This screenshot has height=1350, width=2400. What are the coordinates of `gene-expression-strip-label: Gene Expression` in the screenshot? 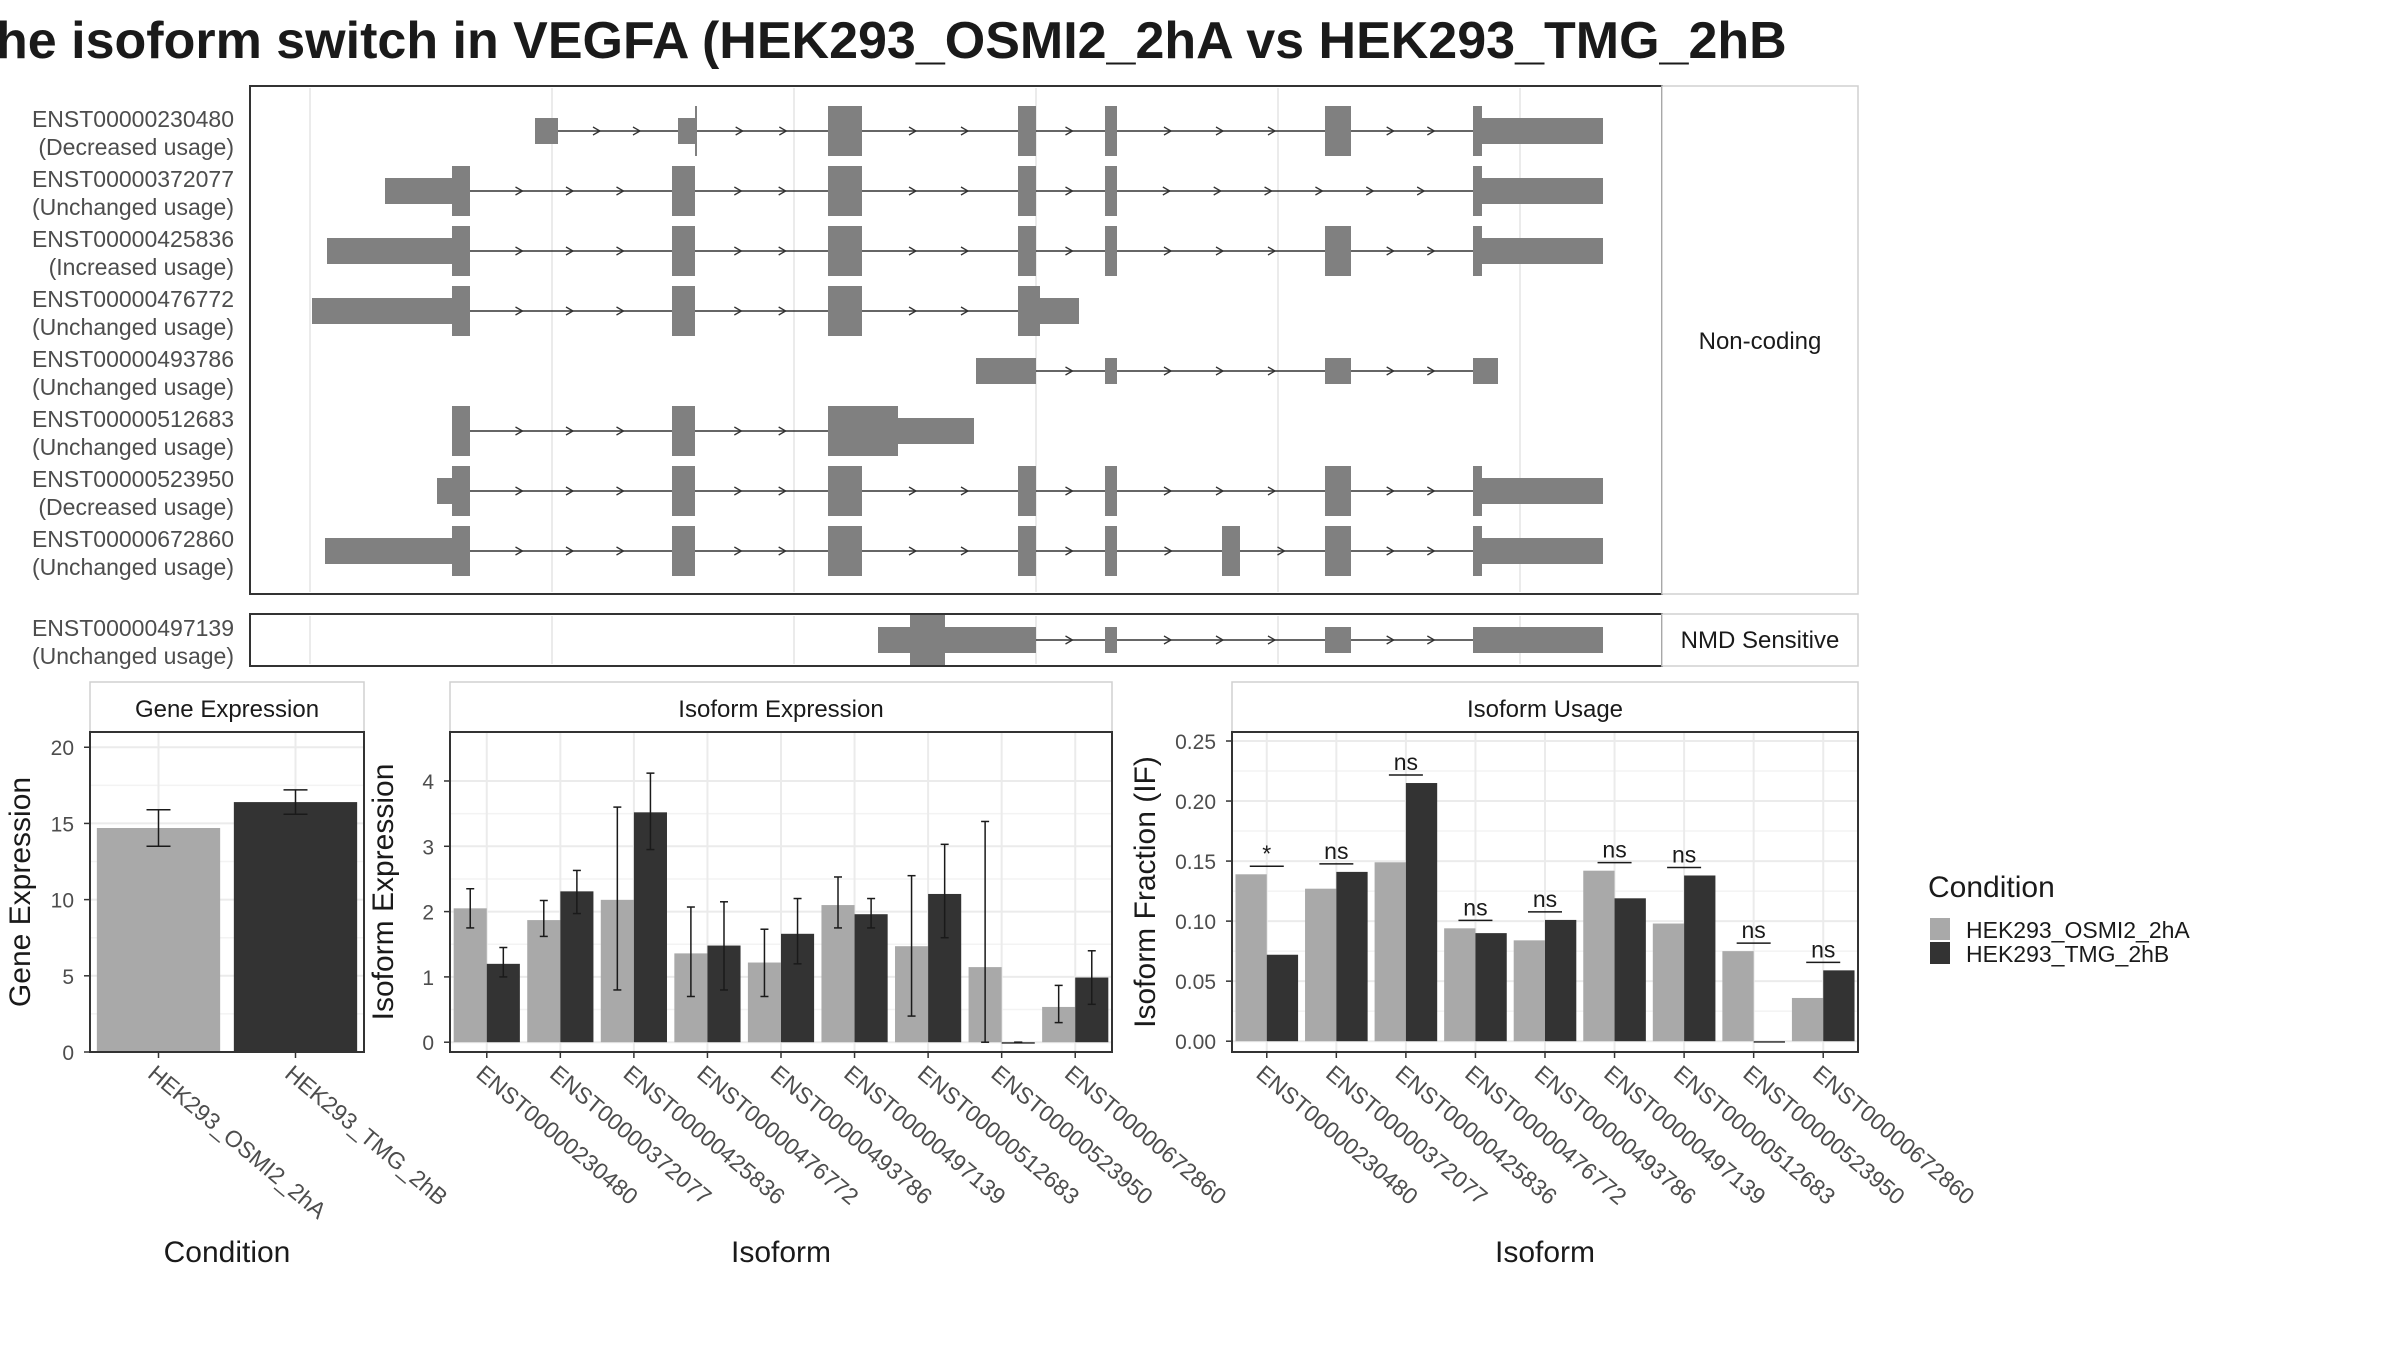 It's located at (227, 709).